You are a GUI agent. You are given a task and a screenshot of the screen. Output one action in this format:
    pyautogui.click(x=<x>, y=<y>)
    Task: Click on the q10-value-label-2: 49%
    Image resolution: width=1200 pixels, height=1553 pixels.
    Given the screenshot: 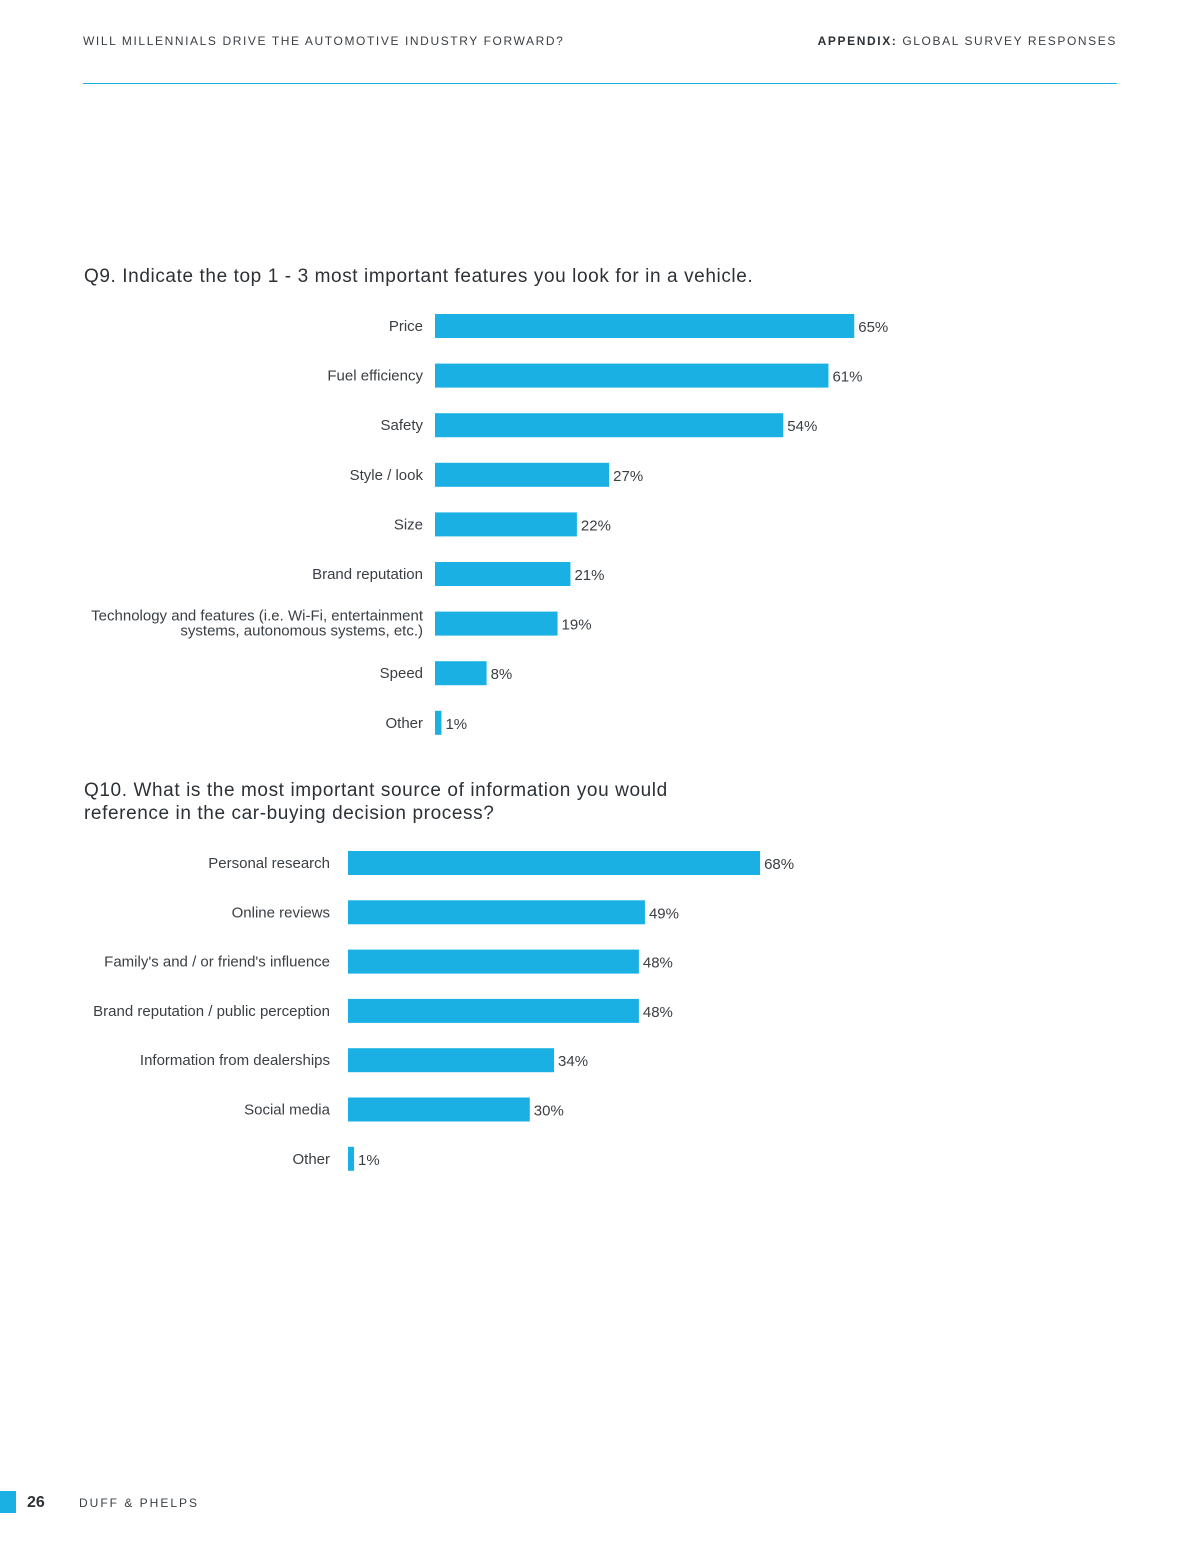 What is the action you would take?
    pyautogui.click(x=664, y=913)
    